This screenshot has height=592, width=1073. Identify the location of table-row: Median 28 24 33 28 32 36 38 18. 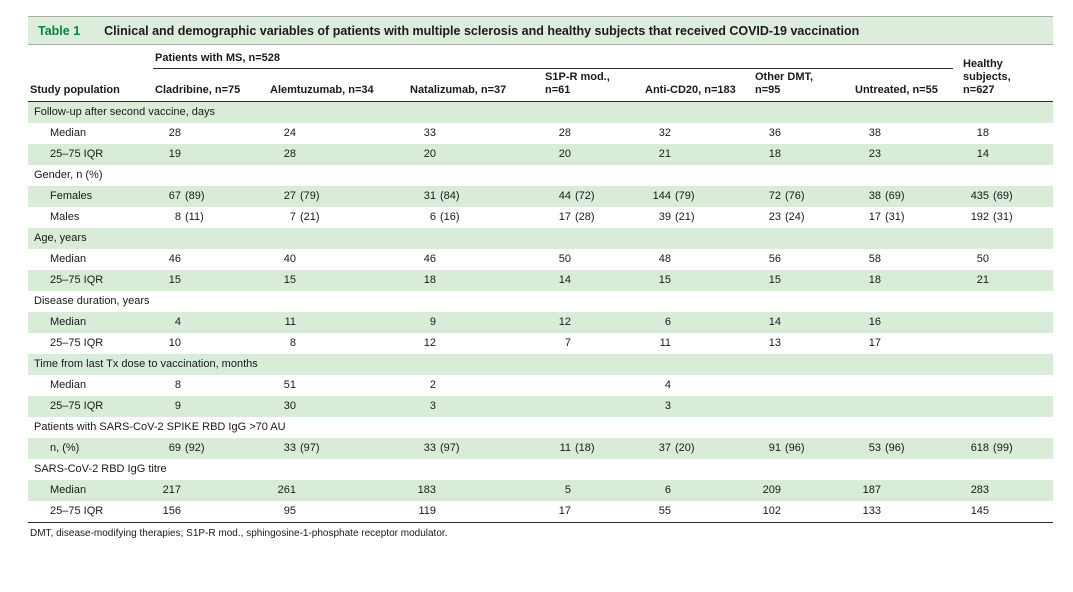
(540, 133).